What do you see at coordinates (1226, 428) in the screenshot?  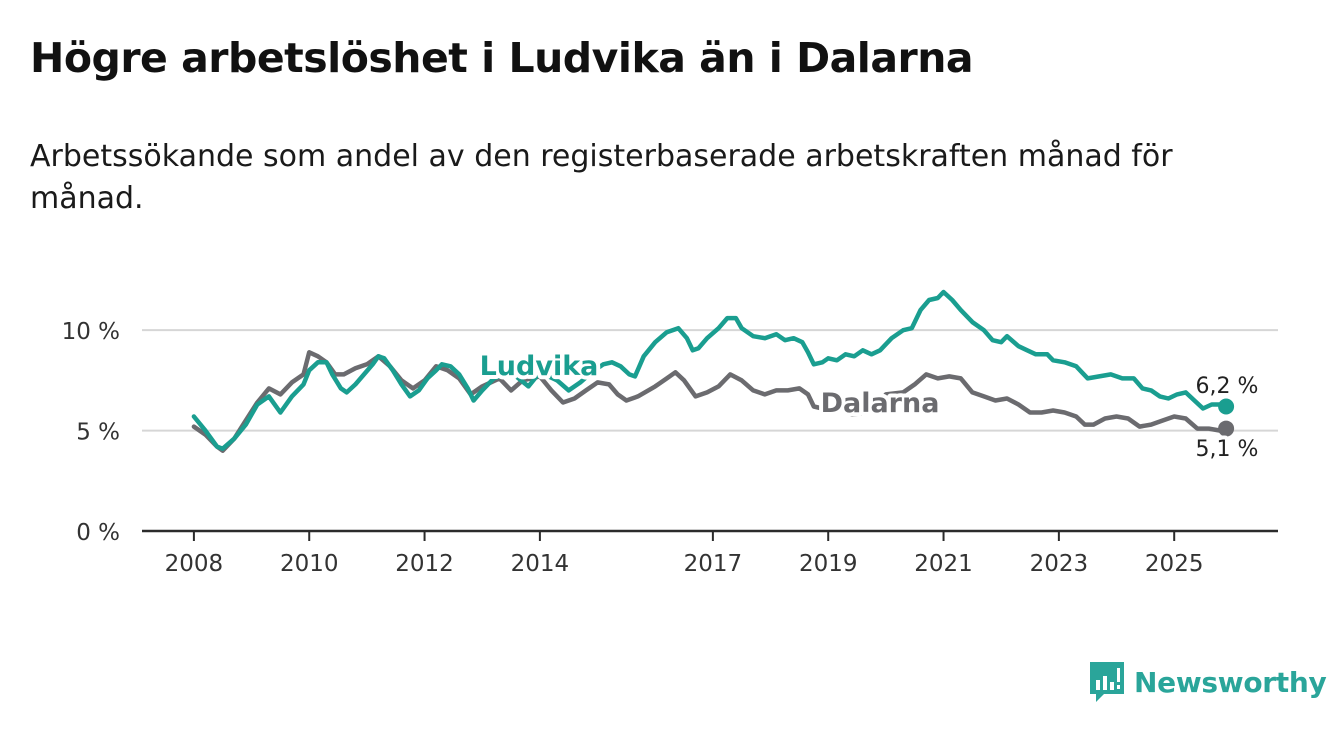 I see `series-end-dot-dalarna` at bounding box center [1226, 428].